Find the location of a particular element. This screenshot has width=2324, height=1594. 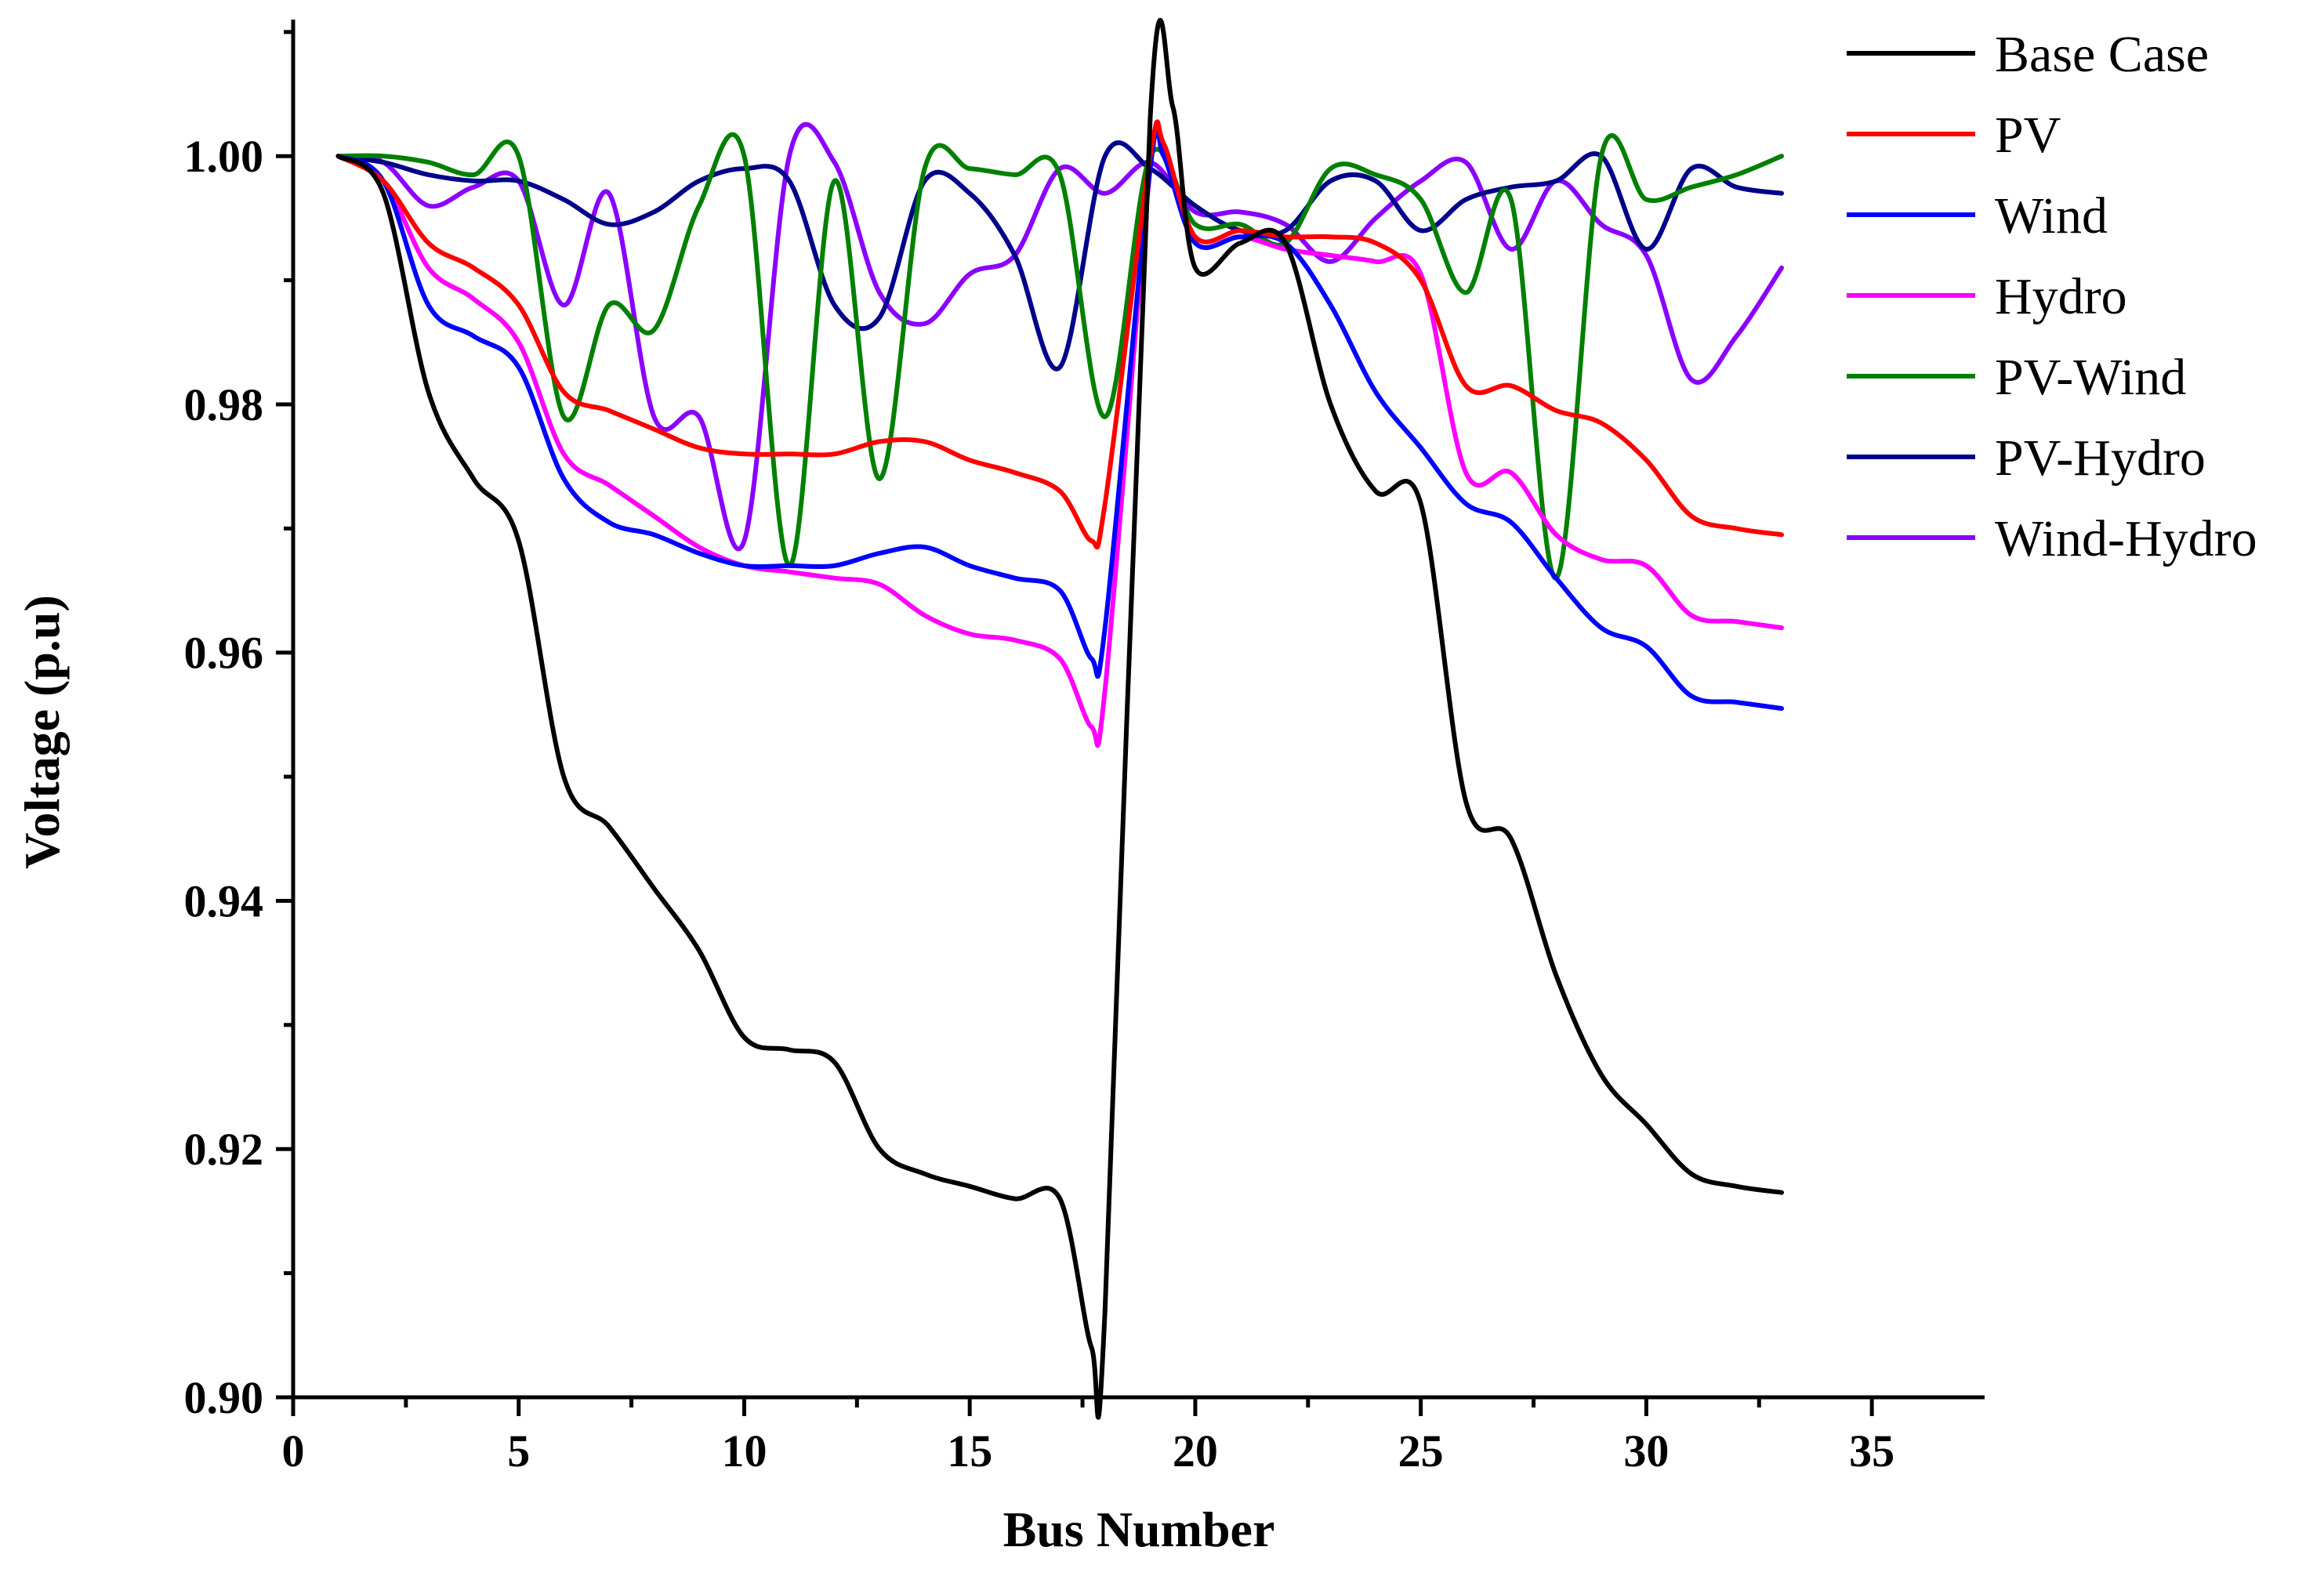

series-line-pv-hydro is located at coordinates (1059, 255).